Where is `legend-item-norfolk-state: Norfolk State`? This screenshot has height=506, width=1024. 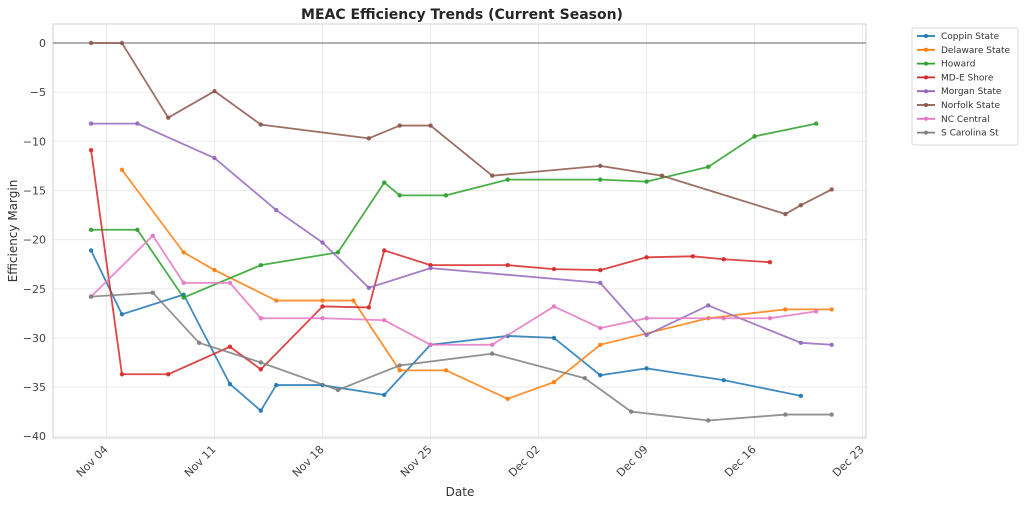
legend-item-norfolk-state: Norfolk State is located at coordinates (958, 106).